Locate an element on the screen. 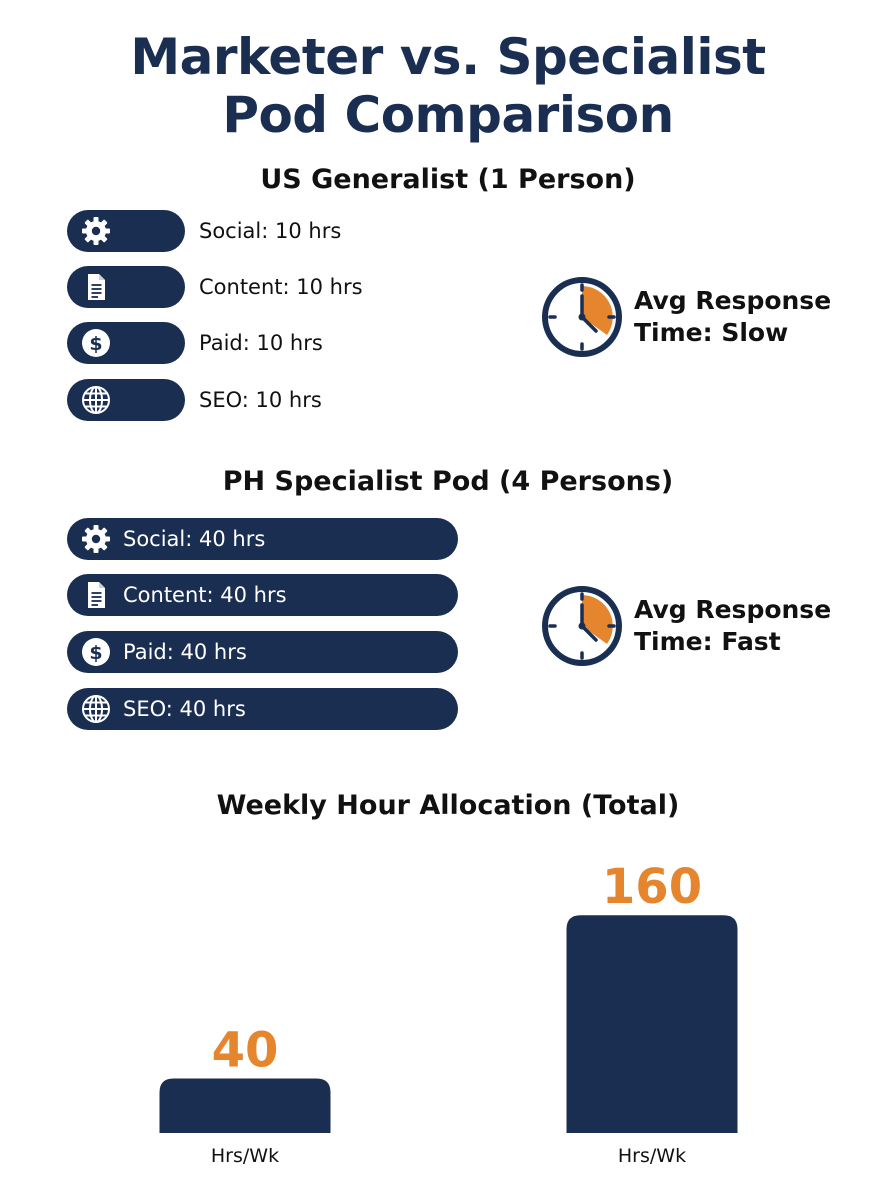  us-generalist-title: US Generalist (1 Person) is located at coordinates (448, 179).